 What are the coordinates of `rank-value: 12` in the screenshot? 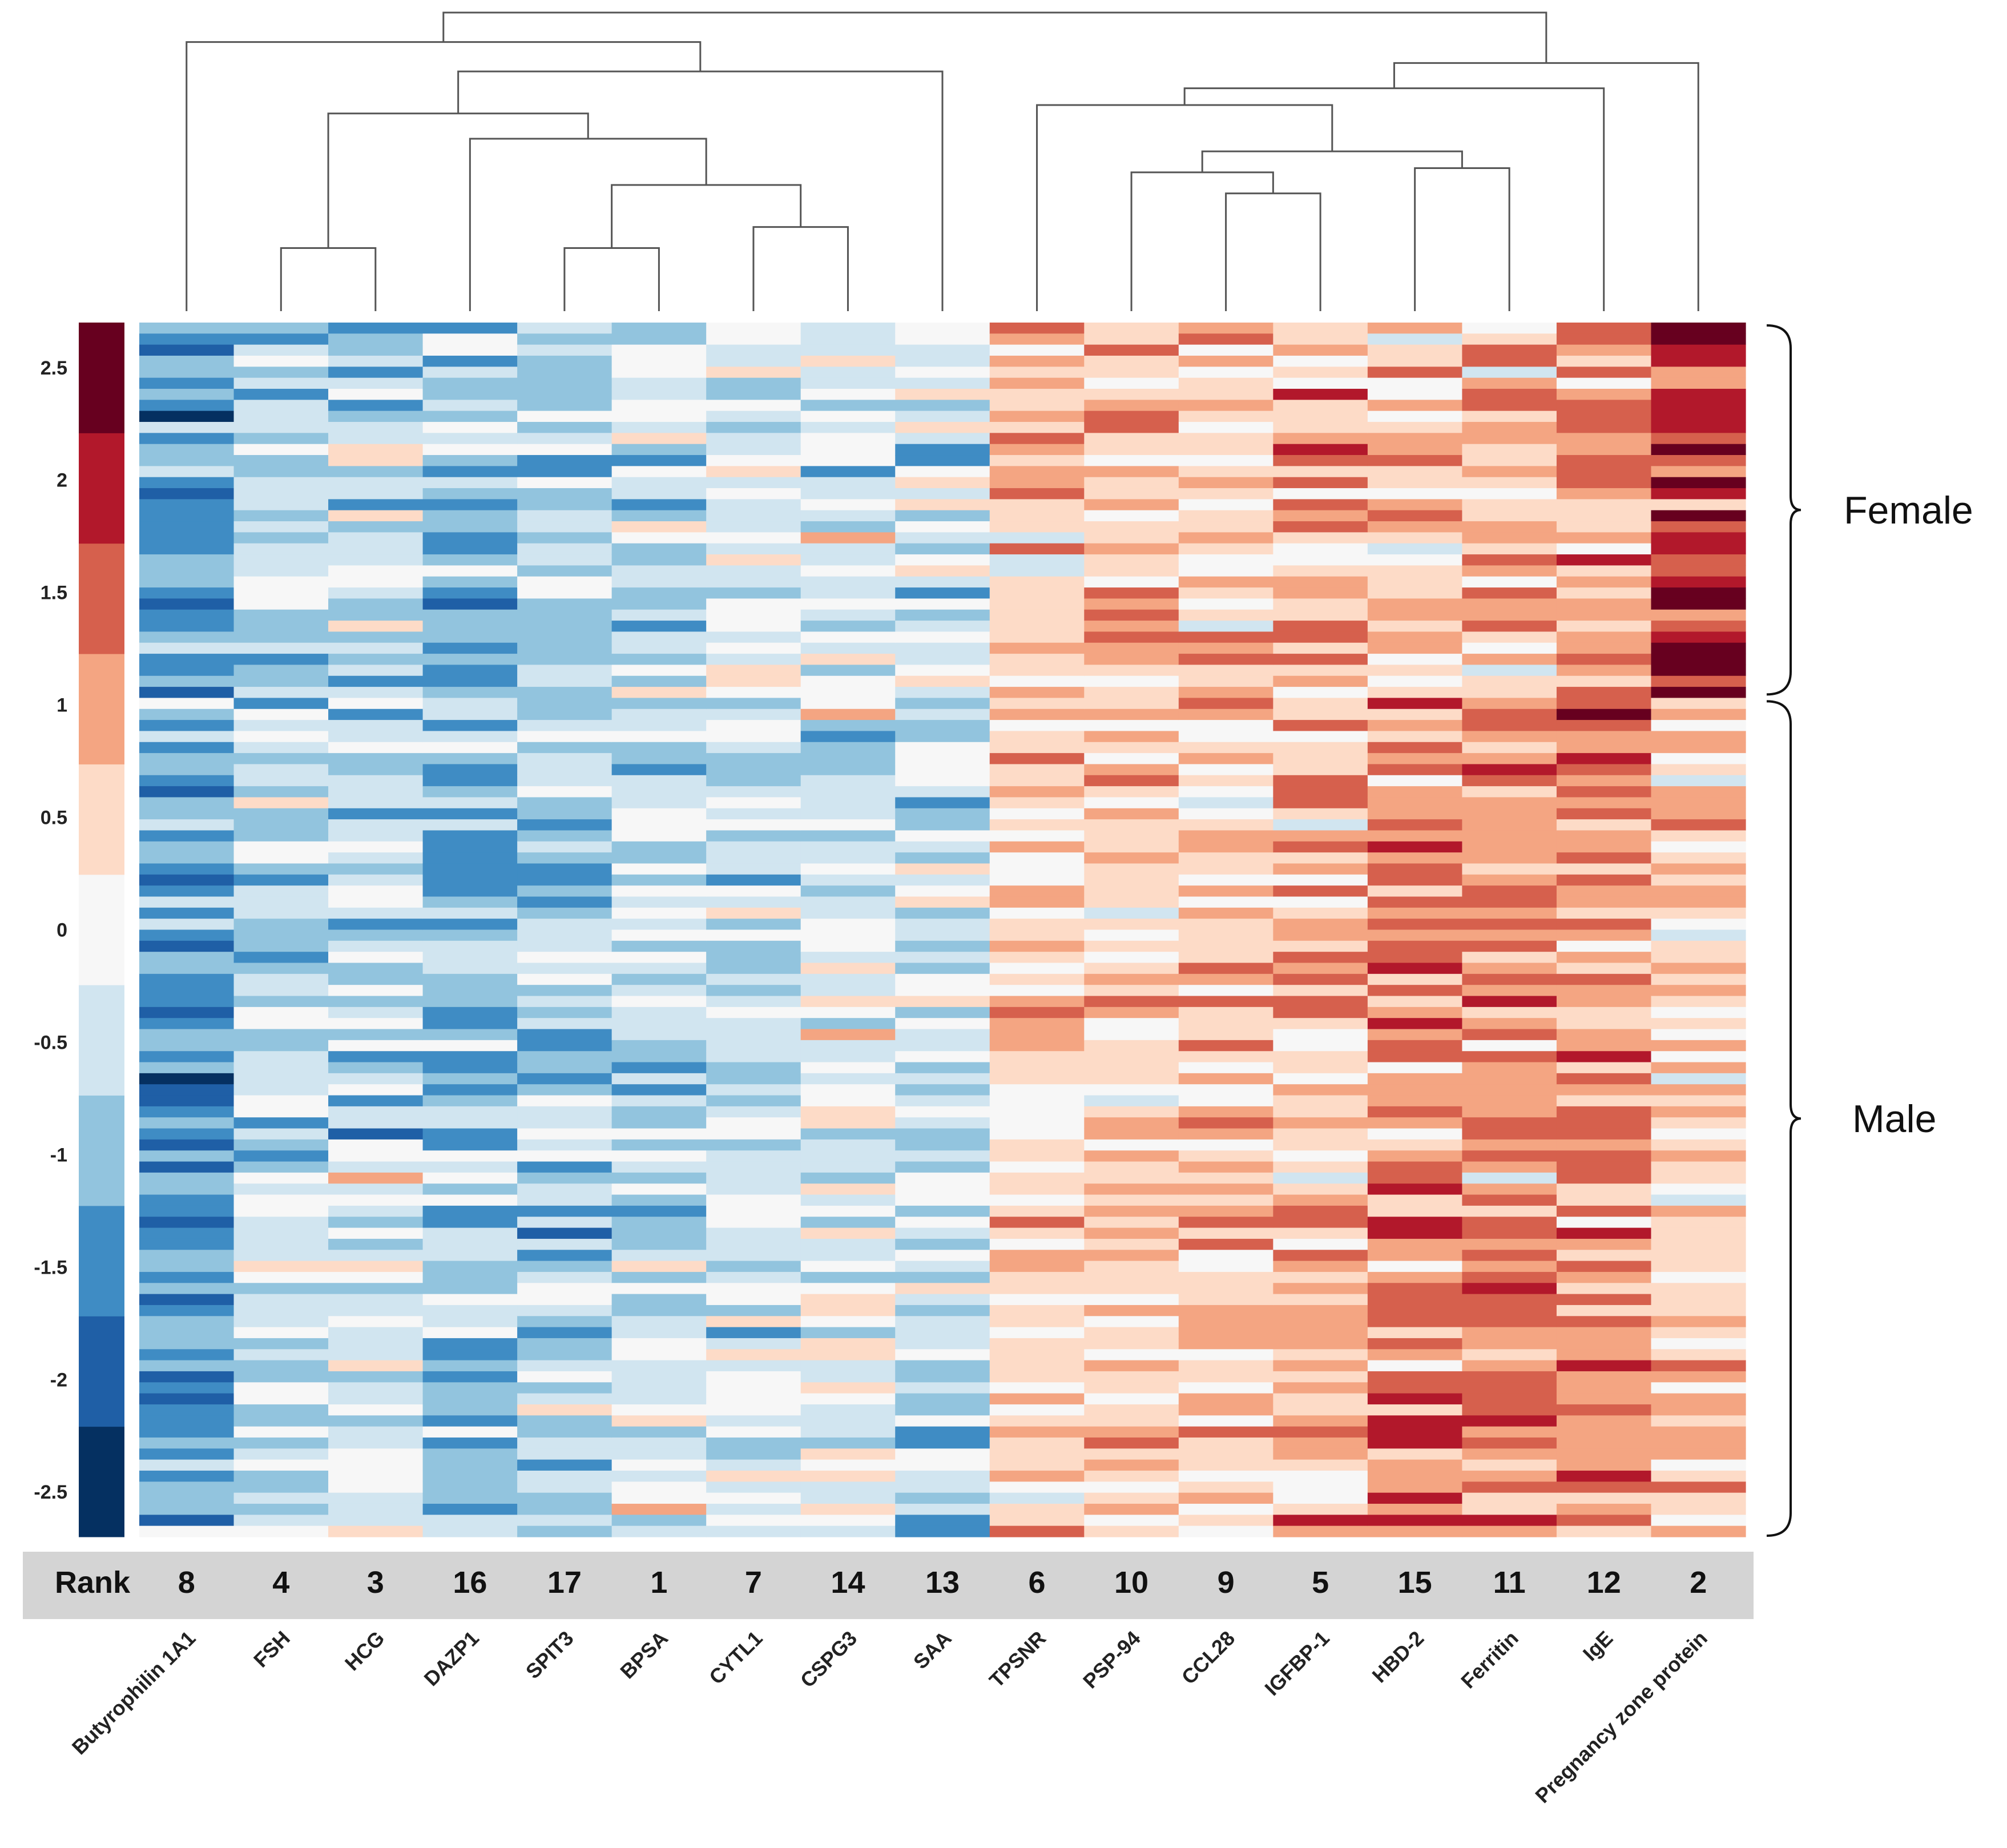 It's located at (1604, 1582).